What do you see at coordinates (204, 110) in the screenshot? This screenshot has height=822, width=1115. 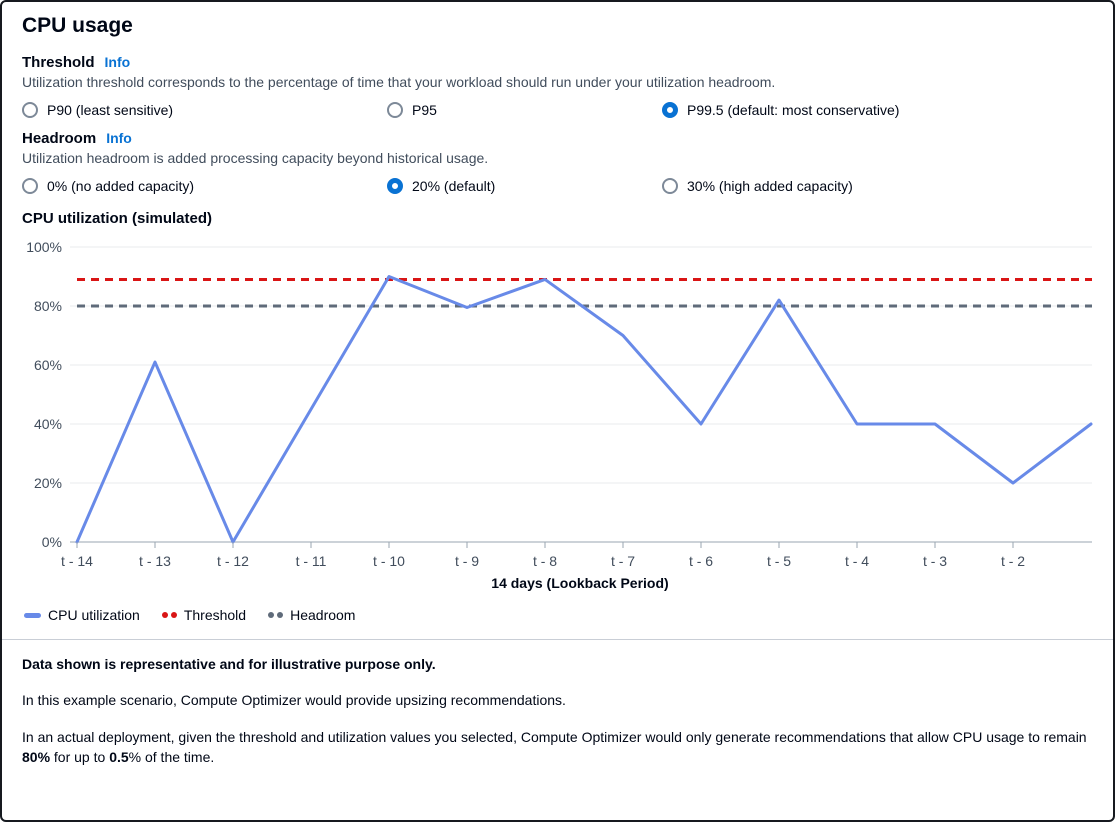 I see `radio-threshold-p90: P90 (least sensitive)` at bounding box center [204, 110].